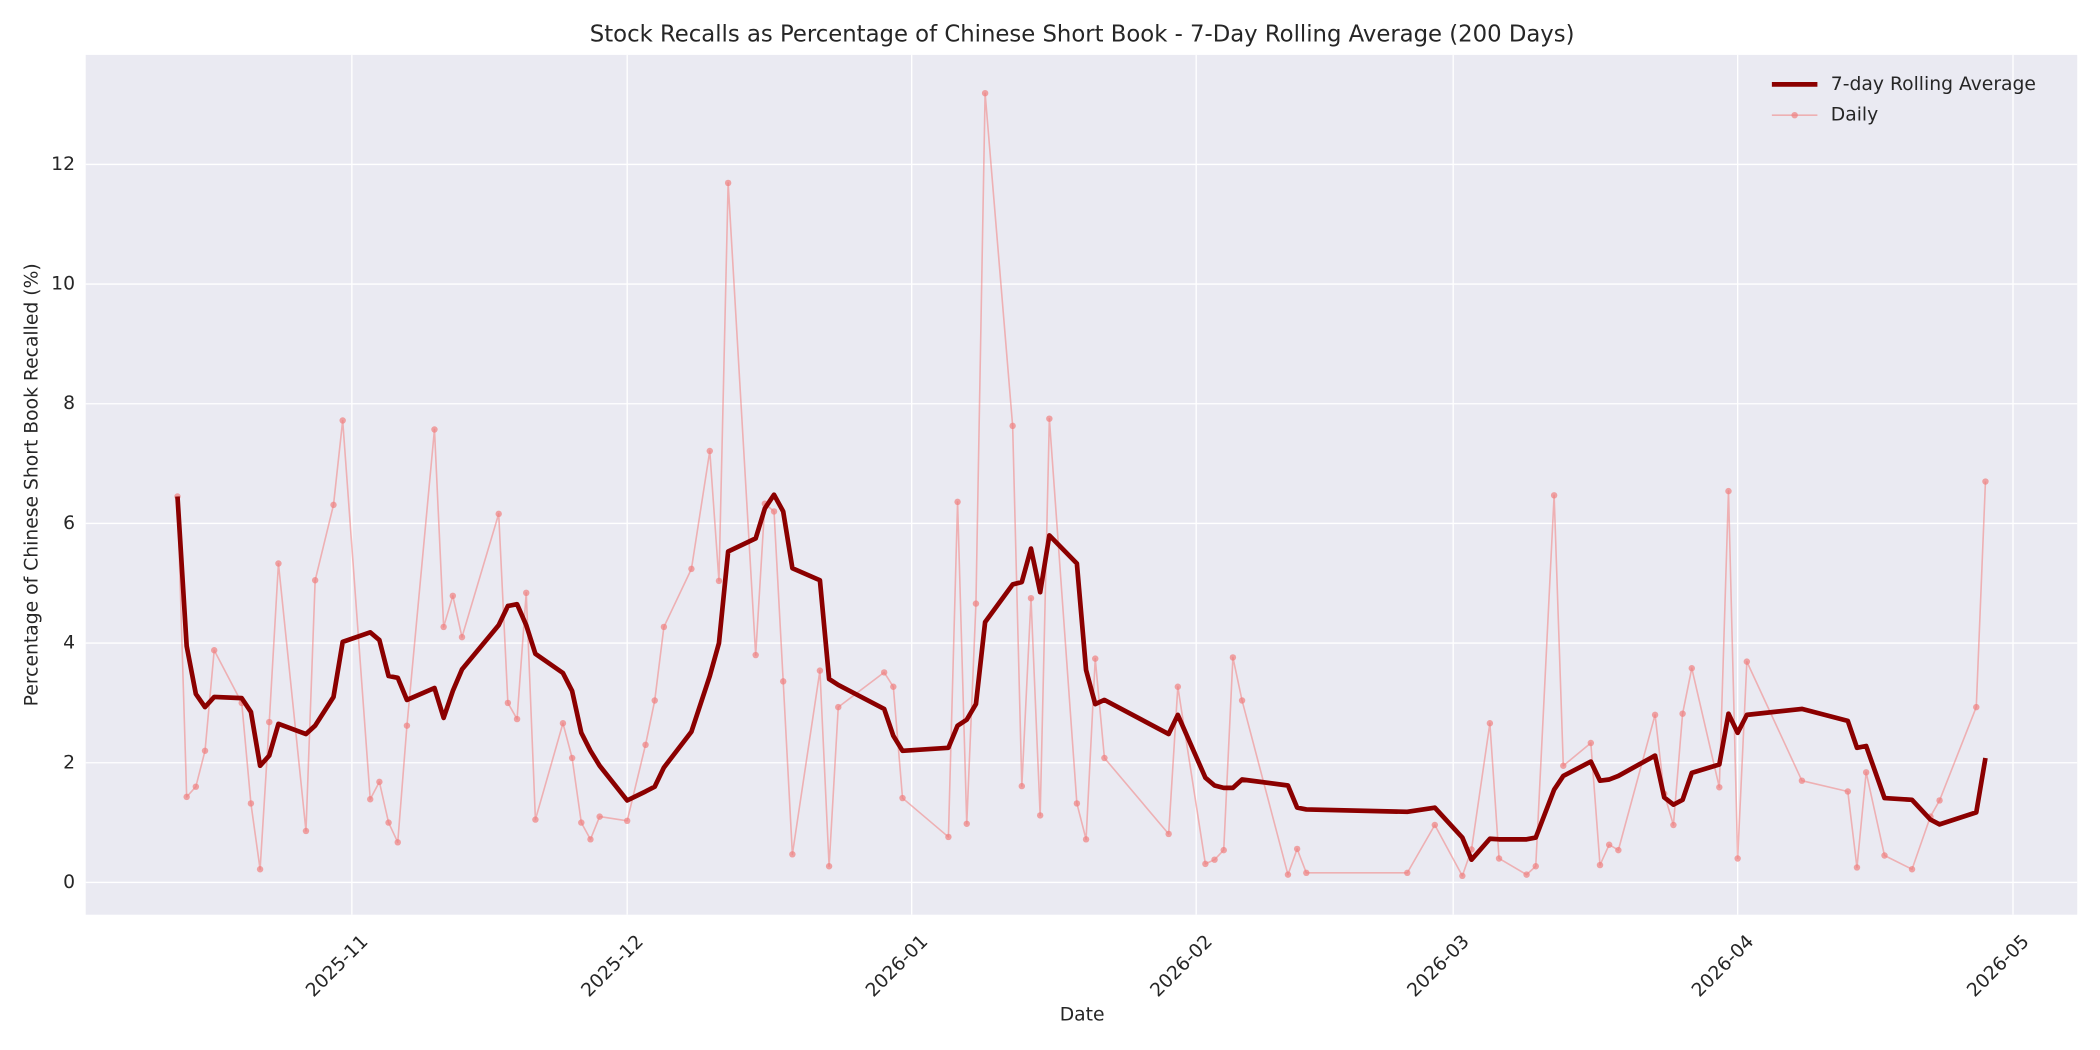  What do you see at coordinates (613, 966) in the screenshot?
I see `x-tick-label: 2025-12` at bounding box center [613, 966].